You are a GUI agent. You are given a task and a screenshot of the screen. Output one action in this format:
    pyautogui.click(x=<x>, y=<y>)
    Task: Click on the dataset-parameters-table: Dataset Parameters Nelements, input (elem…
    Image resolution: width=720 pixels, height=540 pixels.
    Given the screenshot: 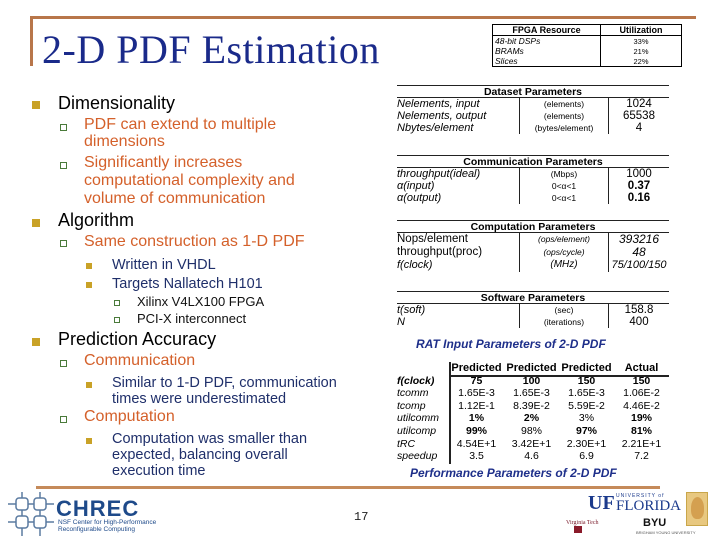 What is the action you would take?
    pyautogui.click(x=533, y=109)
    